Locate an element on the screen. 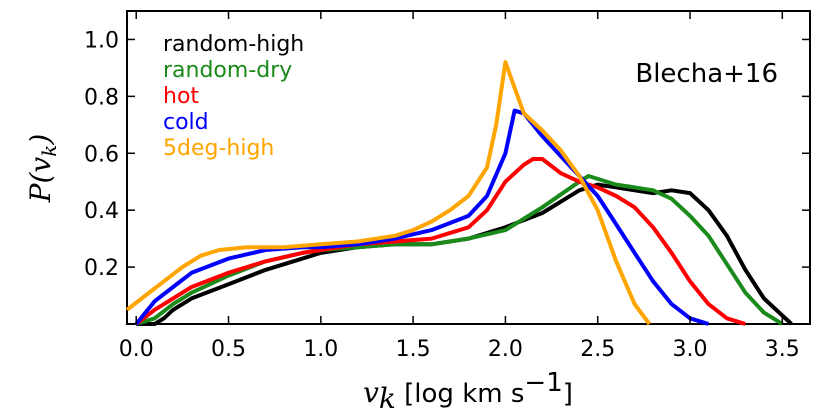  y-tick-label: 0.6 is located at coordinates (101, 154).